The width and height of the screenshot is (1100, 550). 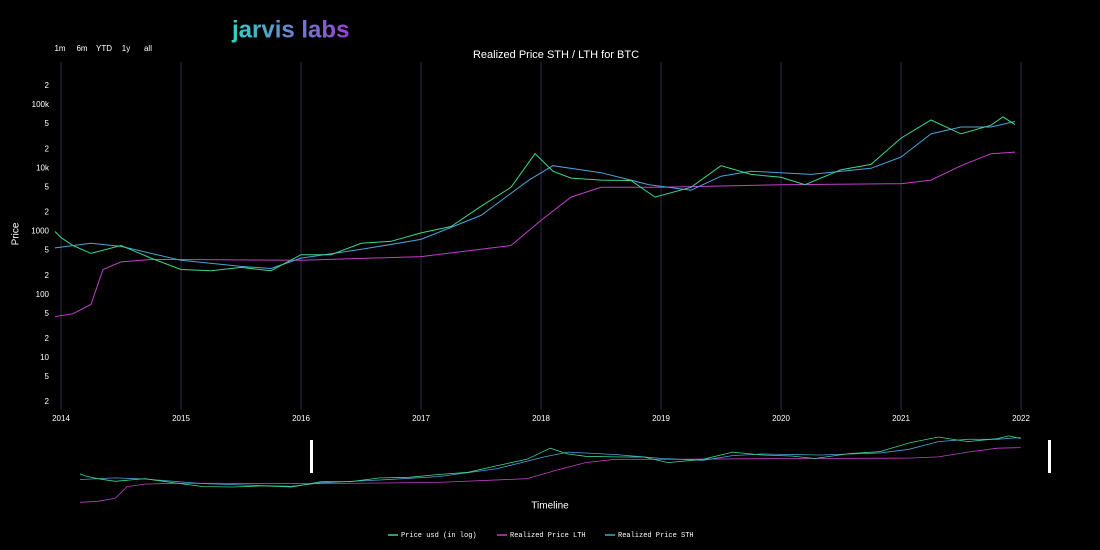 What do you see at coordinates (44, 357) in the screenshot?
I see `y-tick-label: 10` at bounding box center [44, 357].